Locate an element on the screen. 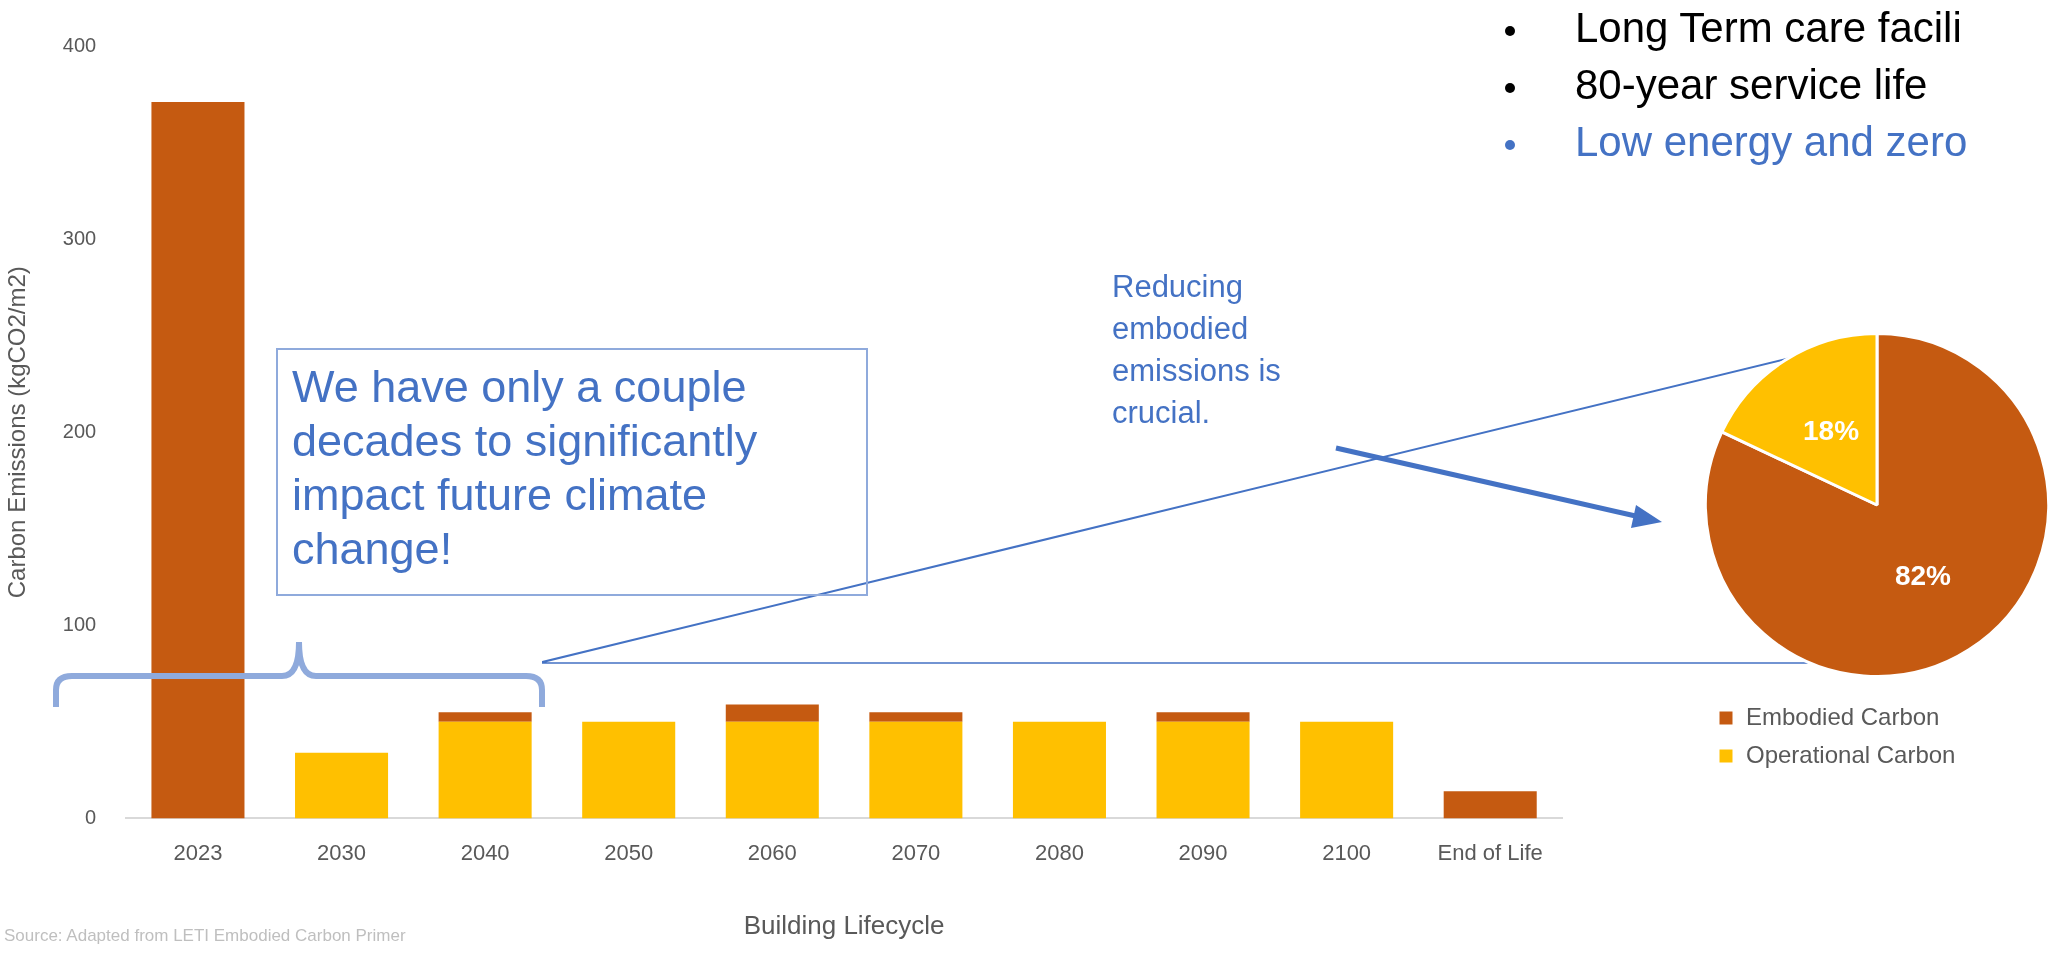  x-tick-label: 2030 is located at coordinates (342, 852).